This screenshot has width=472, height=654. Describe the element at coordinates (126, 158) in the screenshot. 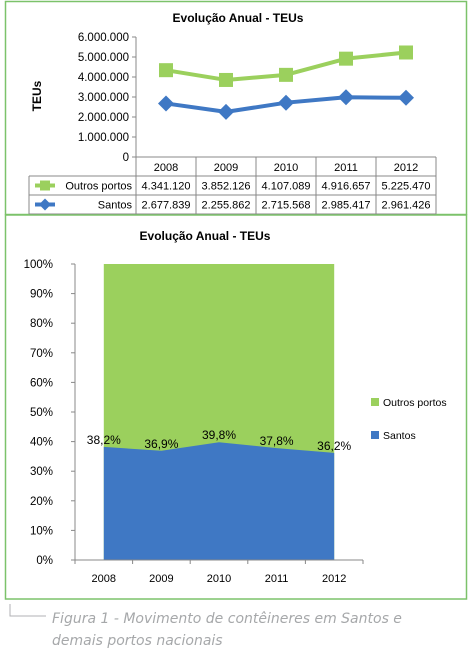

I see `y-tick-label: 0` at that location.